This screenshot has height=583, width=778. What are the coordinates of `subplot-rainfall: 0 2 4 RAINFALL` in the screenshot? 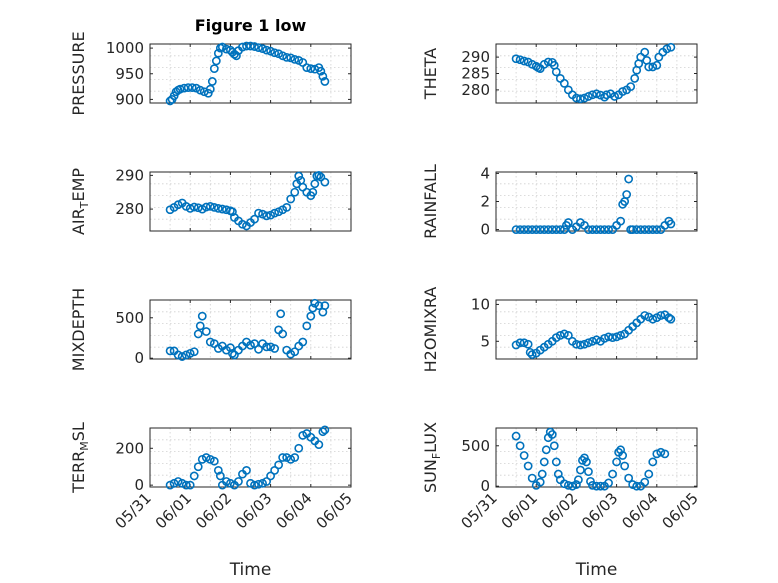 It's located at (559, 201).